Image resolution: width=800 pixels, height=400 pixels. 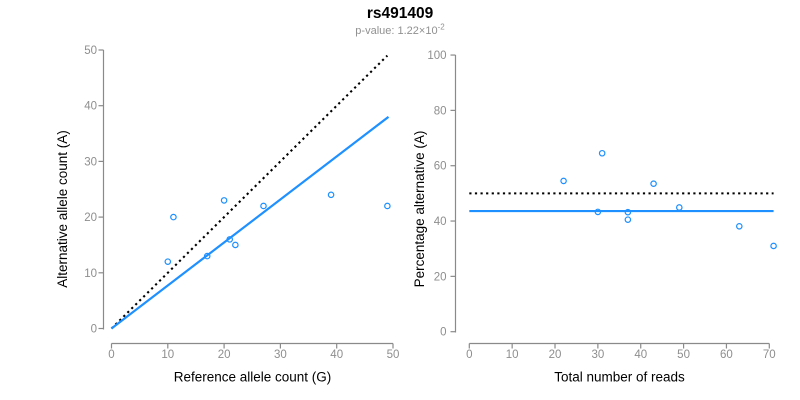 I want to click on y-tick-label: 80, so click(x=440, y=111).